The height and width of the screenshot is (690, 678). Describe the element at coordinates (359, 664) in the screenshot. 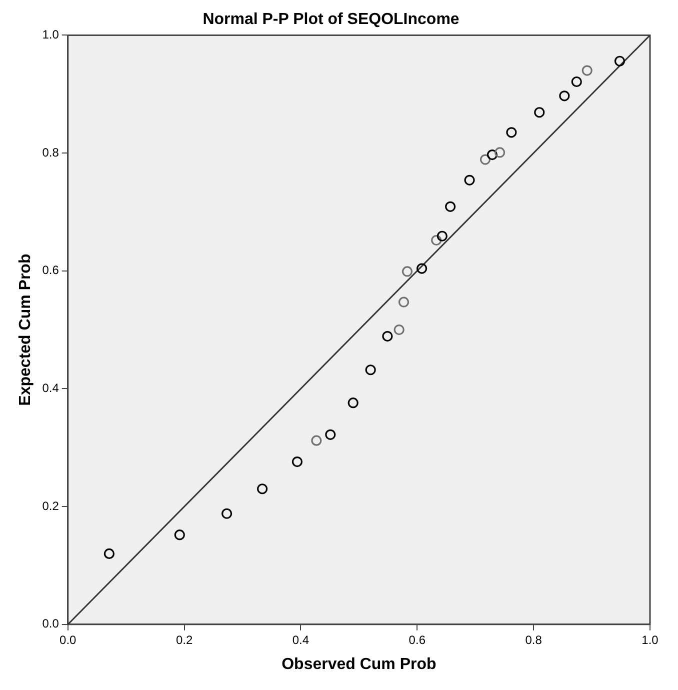

I see `x-axis-title: Observed Cum Prob` at that location.